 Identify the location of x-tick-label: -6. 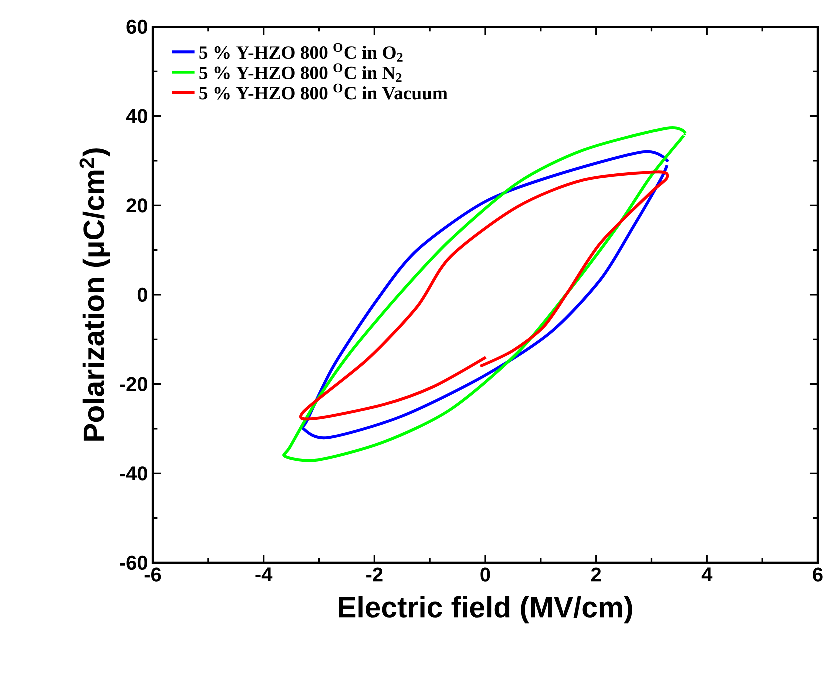
(153, 575).